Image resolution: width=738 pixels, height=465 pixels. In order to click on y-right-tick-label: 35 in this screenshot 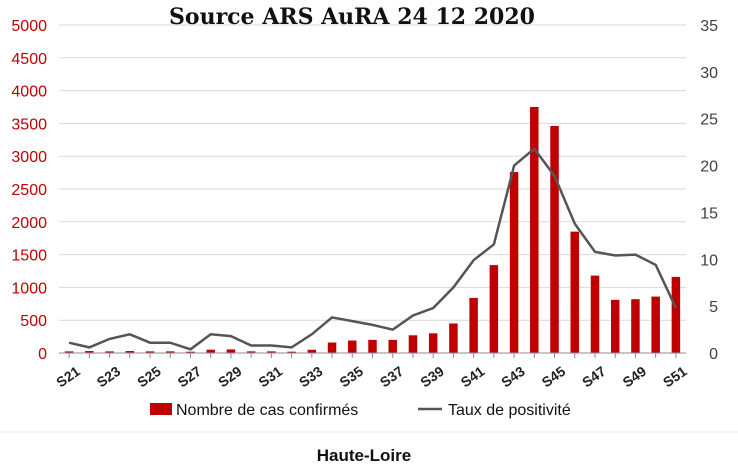, I will do `click(709, 26)`.